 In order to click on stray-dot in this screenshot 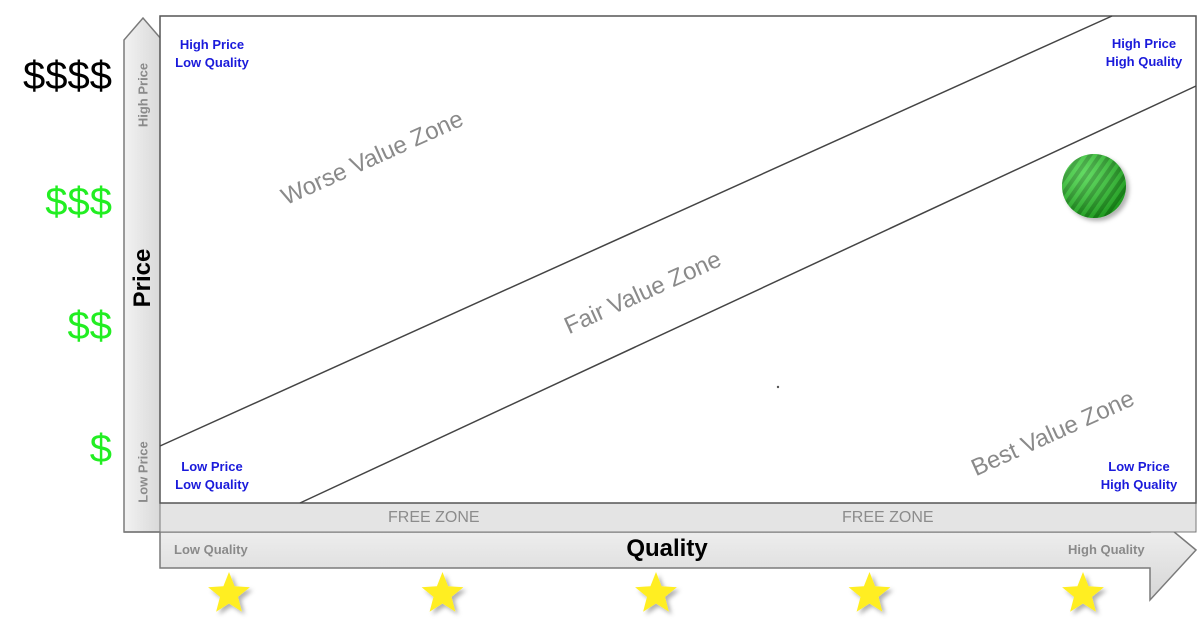, I will do `click(778, 387)`.